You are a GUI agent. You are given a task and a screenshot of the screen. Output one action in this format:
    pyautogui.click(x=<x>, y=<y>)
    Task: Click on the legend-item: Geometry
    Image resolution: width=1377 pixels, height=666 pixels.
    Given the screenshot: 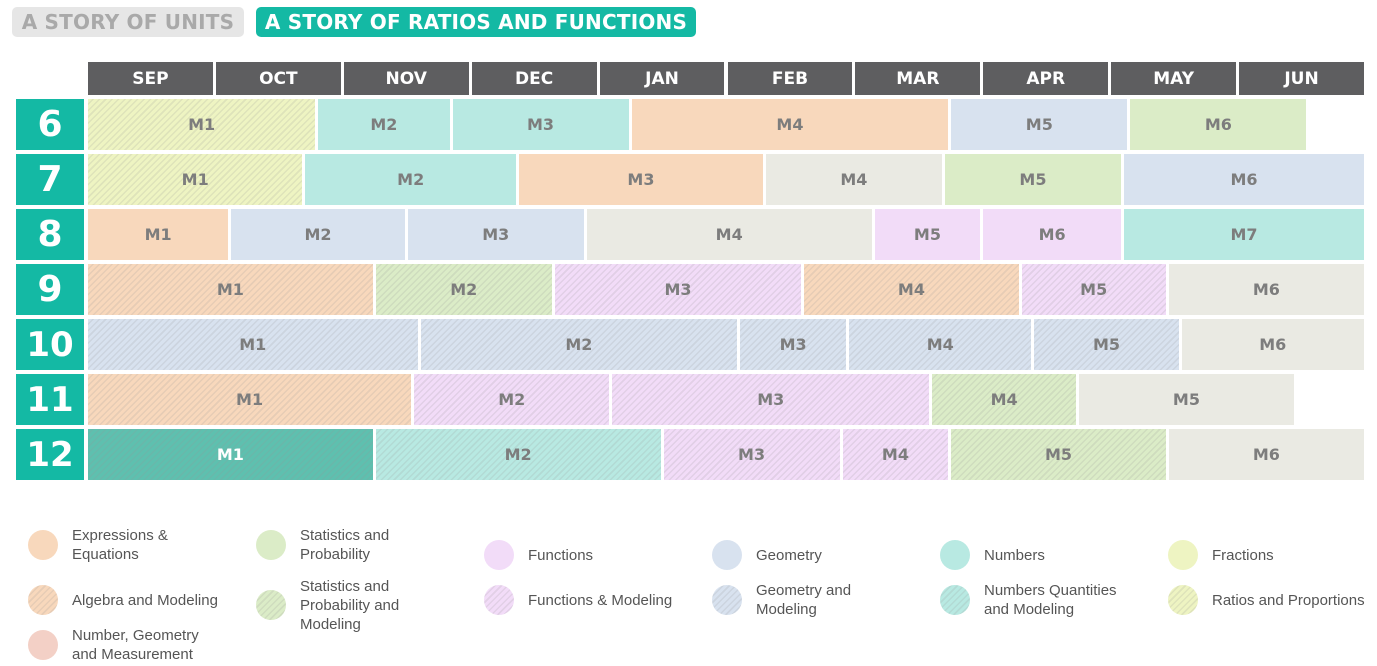 What is the action you would take?
    pyautogui.click(x=767, y=555)
    